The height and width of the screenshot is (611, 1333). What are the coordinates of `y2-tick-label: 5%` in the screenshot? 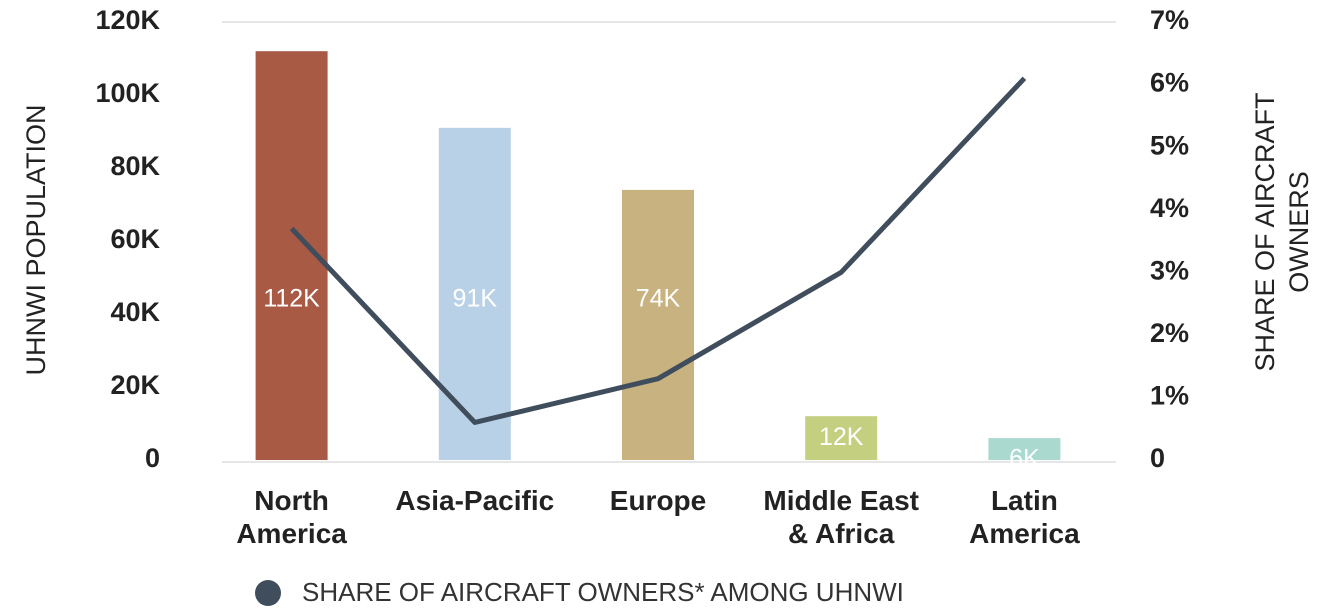 It's located at (1169, 145).